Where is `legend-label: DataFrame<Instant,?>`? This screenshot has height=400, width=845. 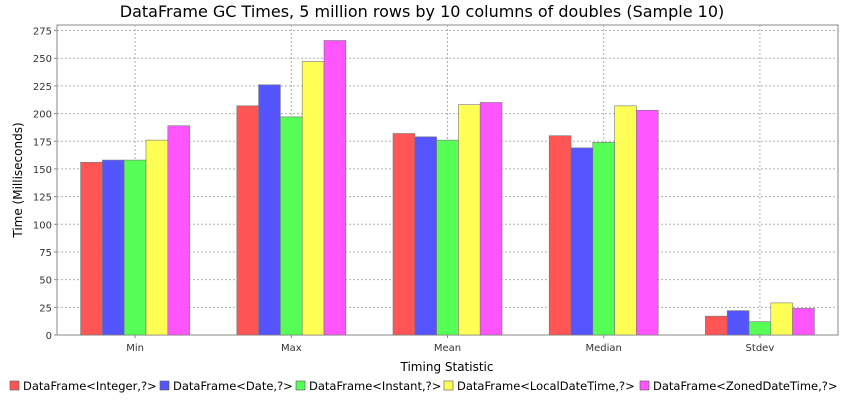
legend-label: DataFrame<Instant,?> is located at coordinates (375, 386).